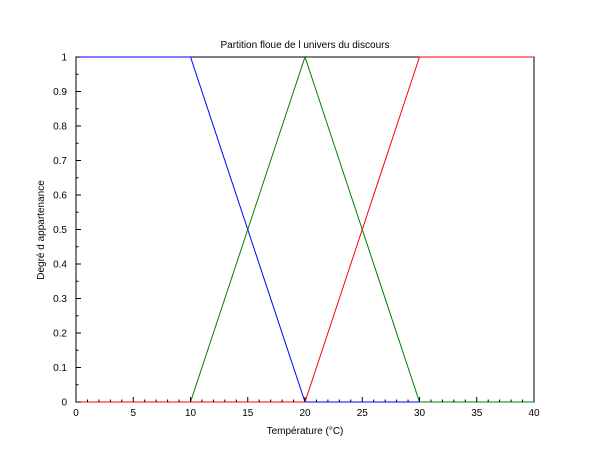 Image resolution: width=610 pixels, height=460 pixels. What do you see at coordinates (60, 299) in the screenshot?
I see `y-tick-label: 0.3` at bounding box center [60, 299].